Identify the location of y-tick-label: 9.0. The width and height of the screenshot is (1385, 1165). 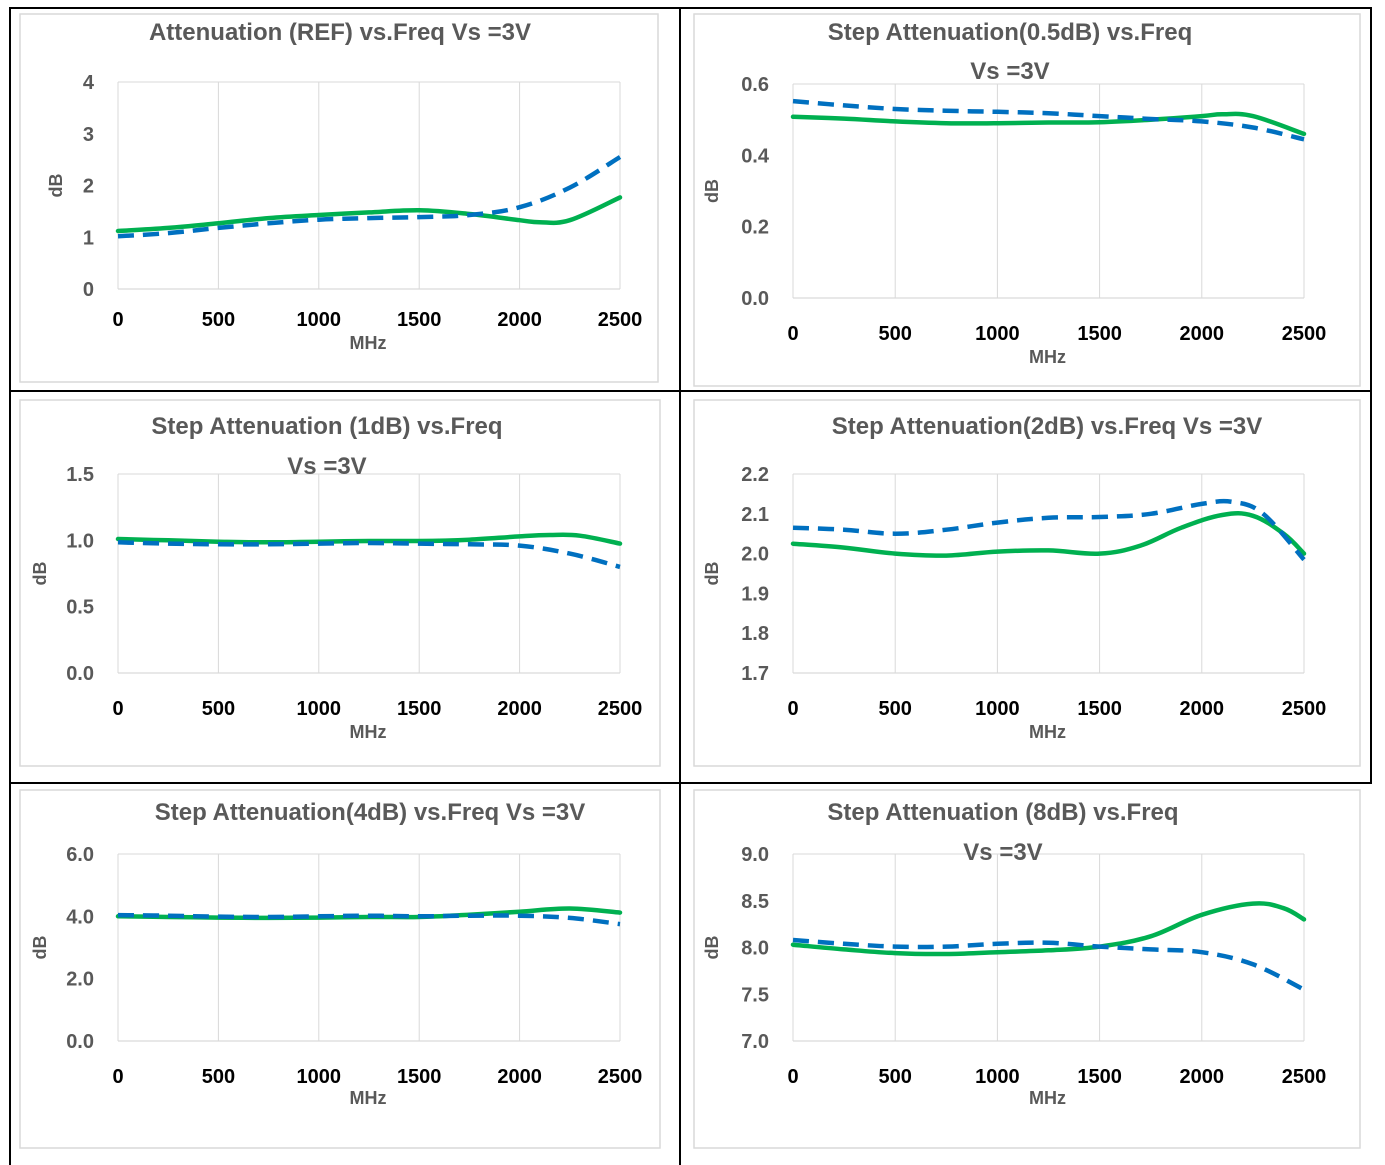
(755, 855).